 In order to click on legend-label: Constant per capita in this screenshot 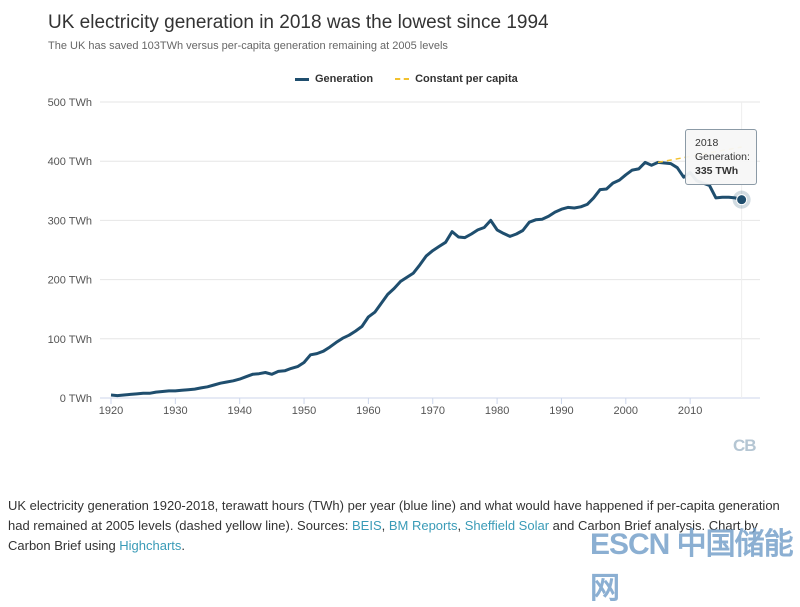, I will do `click(466, 79)`.